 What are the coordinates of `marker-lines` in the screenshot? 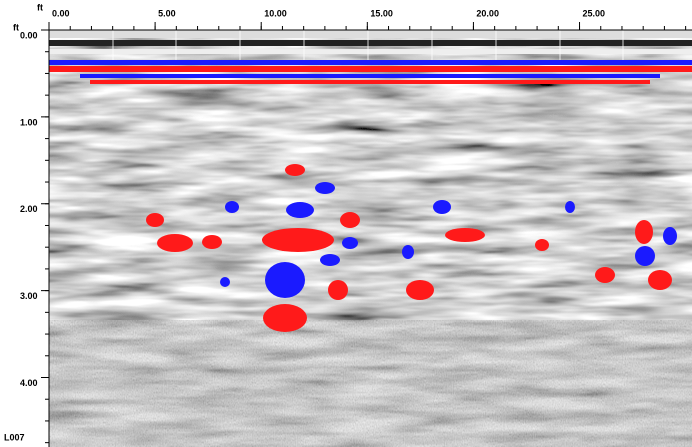 It's located at (368, 45).